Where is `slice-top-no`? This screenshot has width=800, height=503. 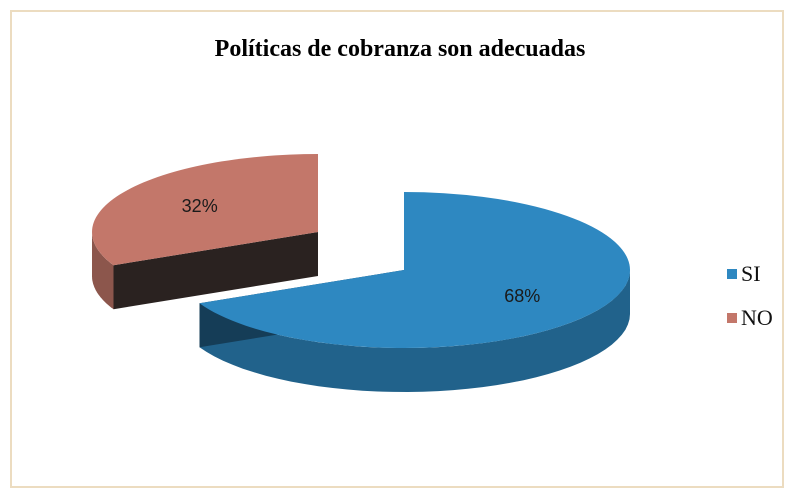
slice-top-no is located at coordinates (205, 210).